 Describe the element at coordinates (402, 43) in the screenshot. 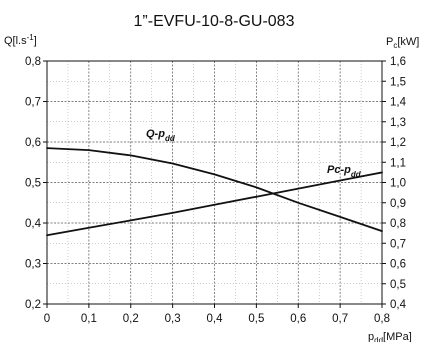

I see `y2-axis-label: Pc[kW]` at that location.